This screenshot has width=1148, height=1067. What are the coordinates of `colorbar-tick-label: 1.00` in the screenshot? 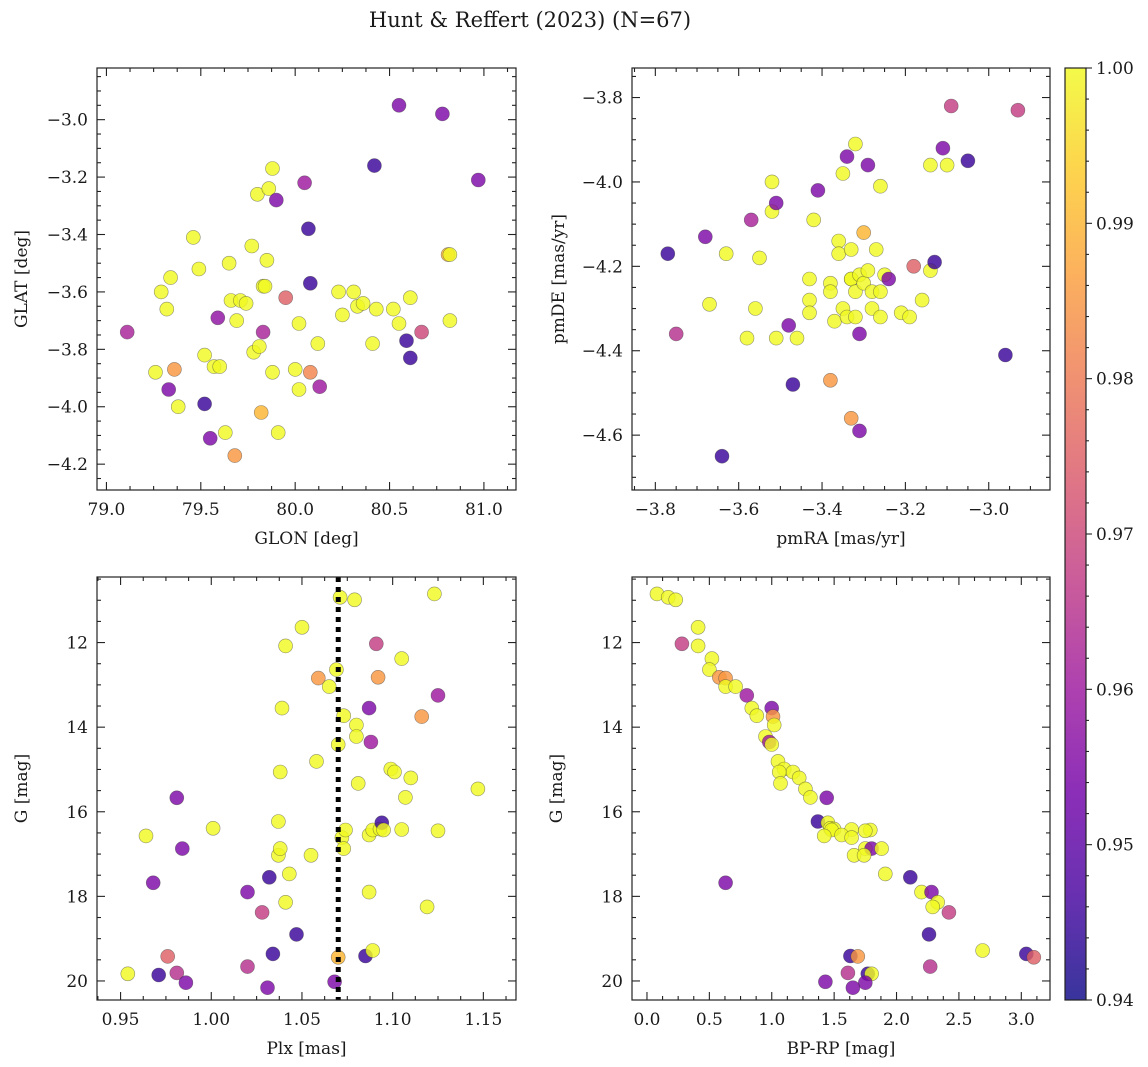 It's located at (1115, 69).